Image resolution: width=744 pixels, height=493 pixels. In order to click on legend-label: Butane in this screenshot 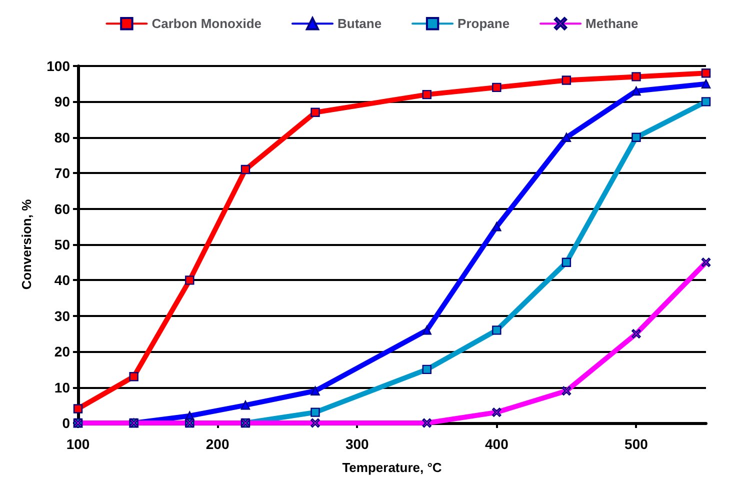, I will do `click(359, 24)`.